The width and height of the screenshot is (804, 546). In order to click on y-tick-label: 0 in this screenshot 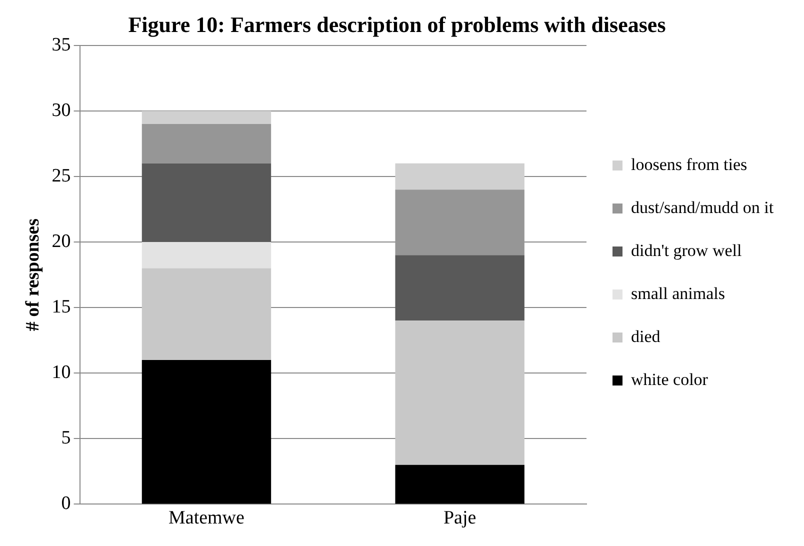, I will do `click(66, 503)`.